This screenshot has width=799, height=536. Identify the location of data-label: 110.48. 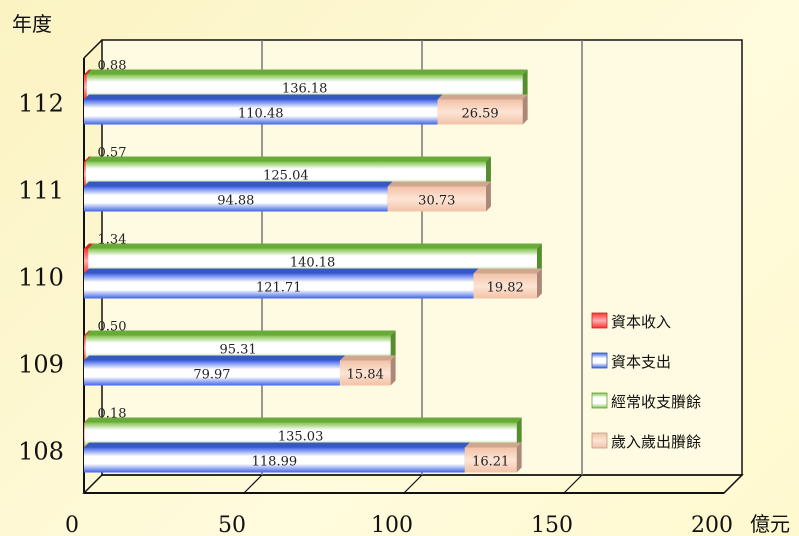
(261, 114).